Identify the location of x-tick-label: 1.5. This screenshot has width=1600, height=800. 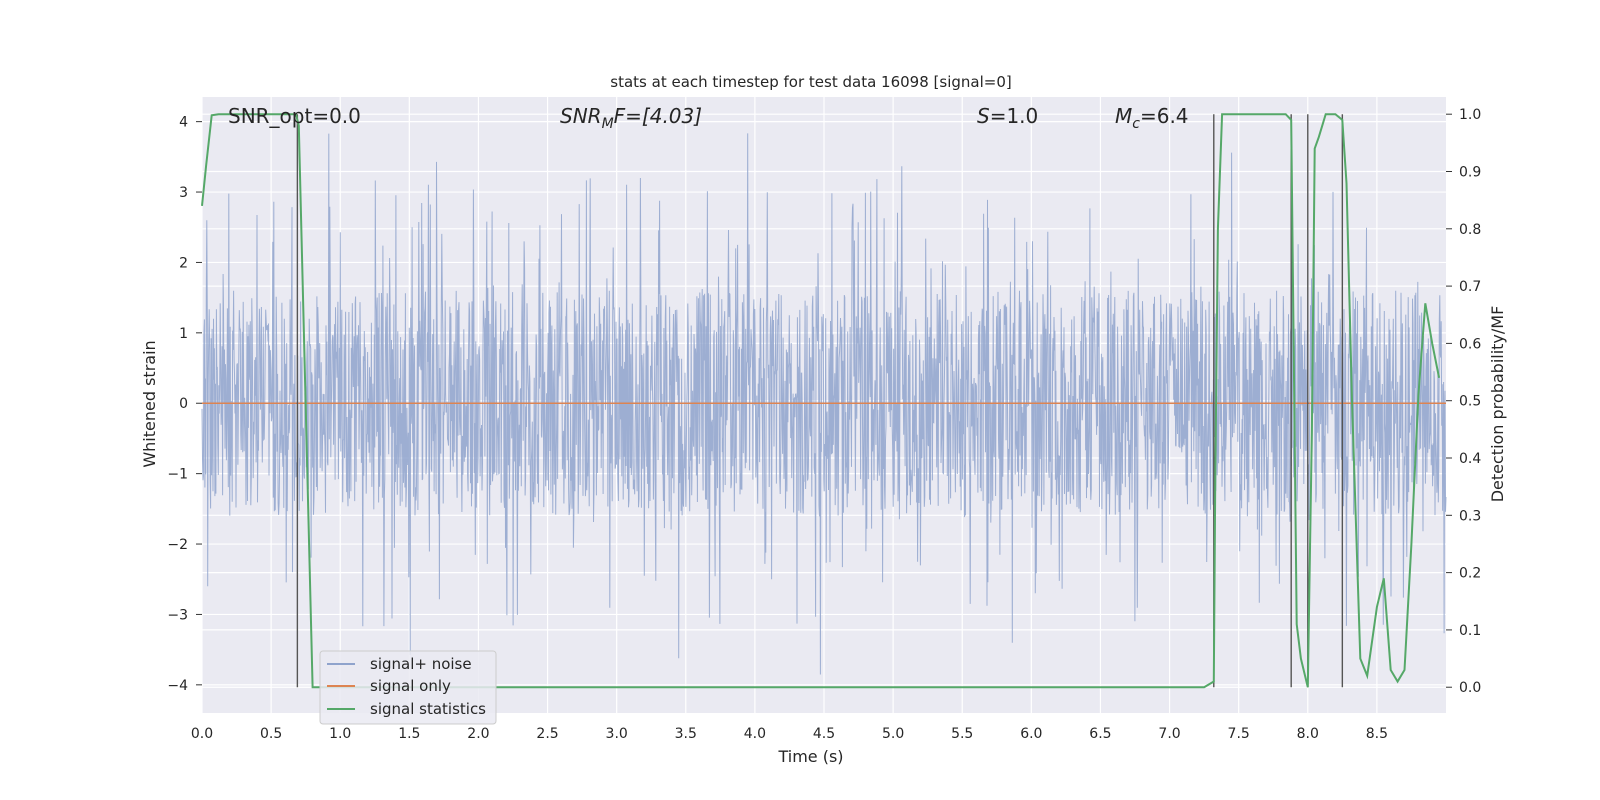
(409, 734).